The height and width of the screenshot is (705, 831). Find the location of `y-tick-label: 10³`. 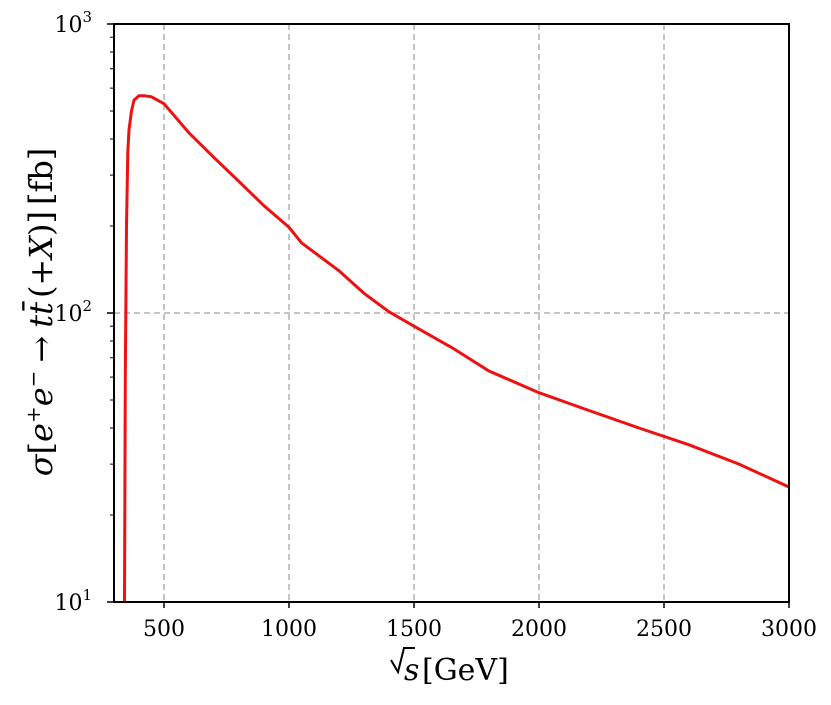

y-tick-label: 10³ is located at coordinates (73, 23).